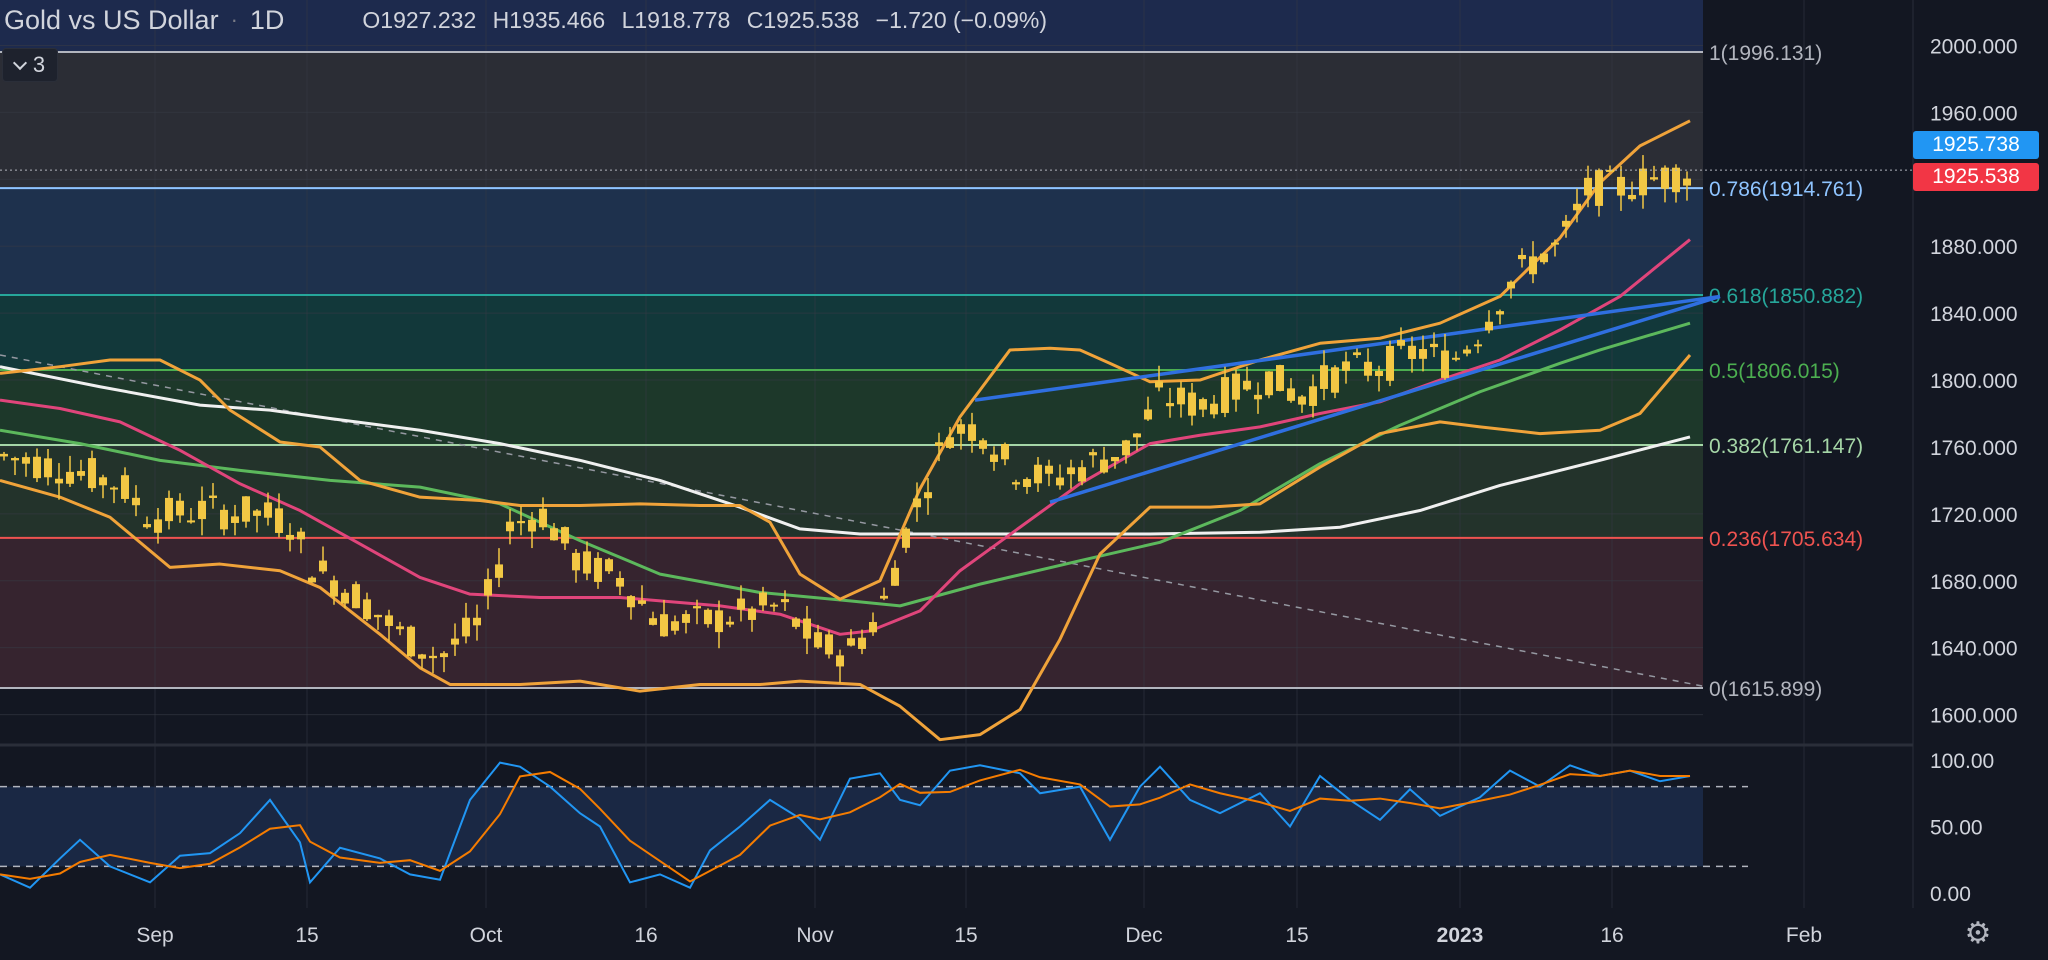 The image size is (2048, 960). I want to click on ma-white-line, so click(845, 450).